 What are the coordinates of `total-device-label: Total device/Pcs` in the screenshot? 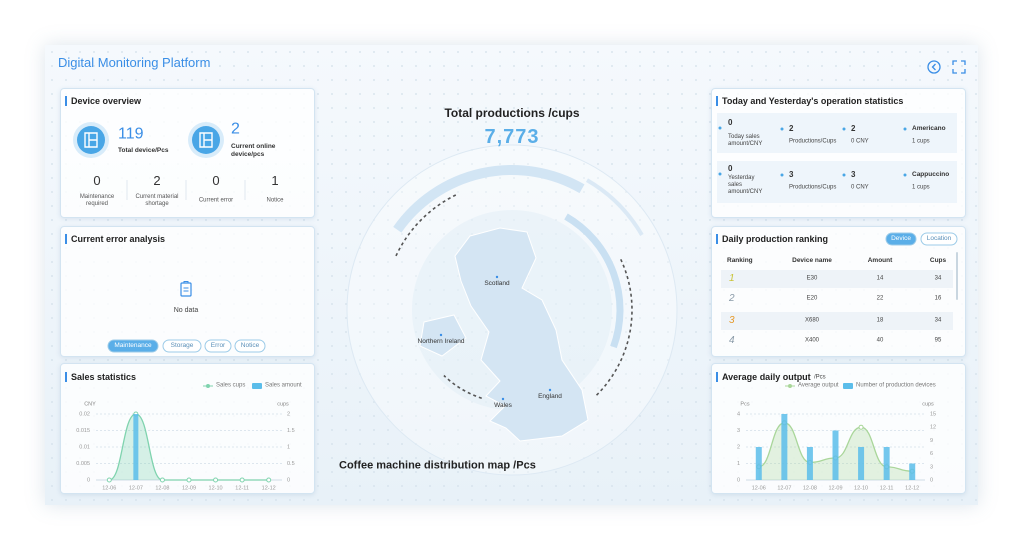 It's located at (143, 151).